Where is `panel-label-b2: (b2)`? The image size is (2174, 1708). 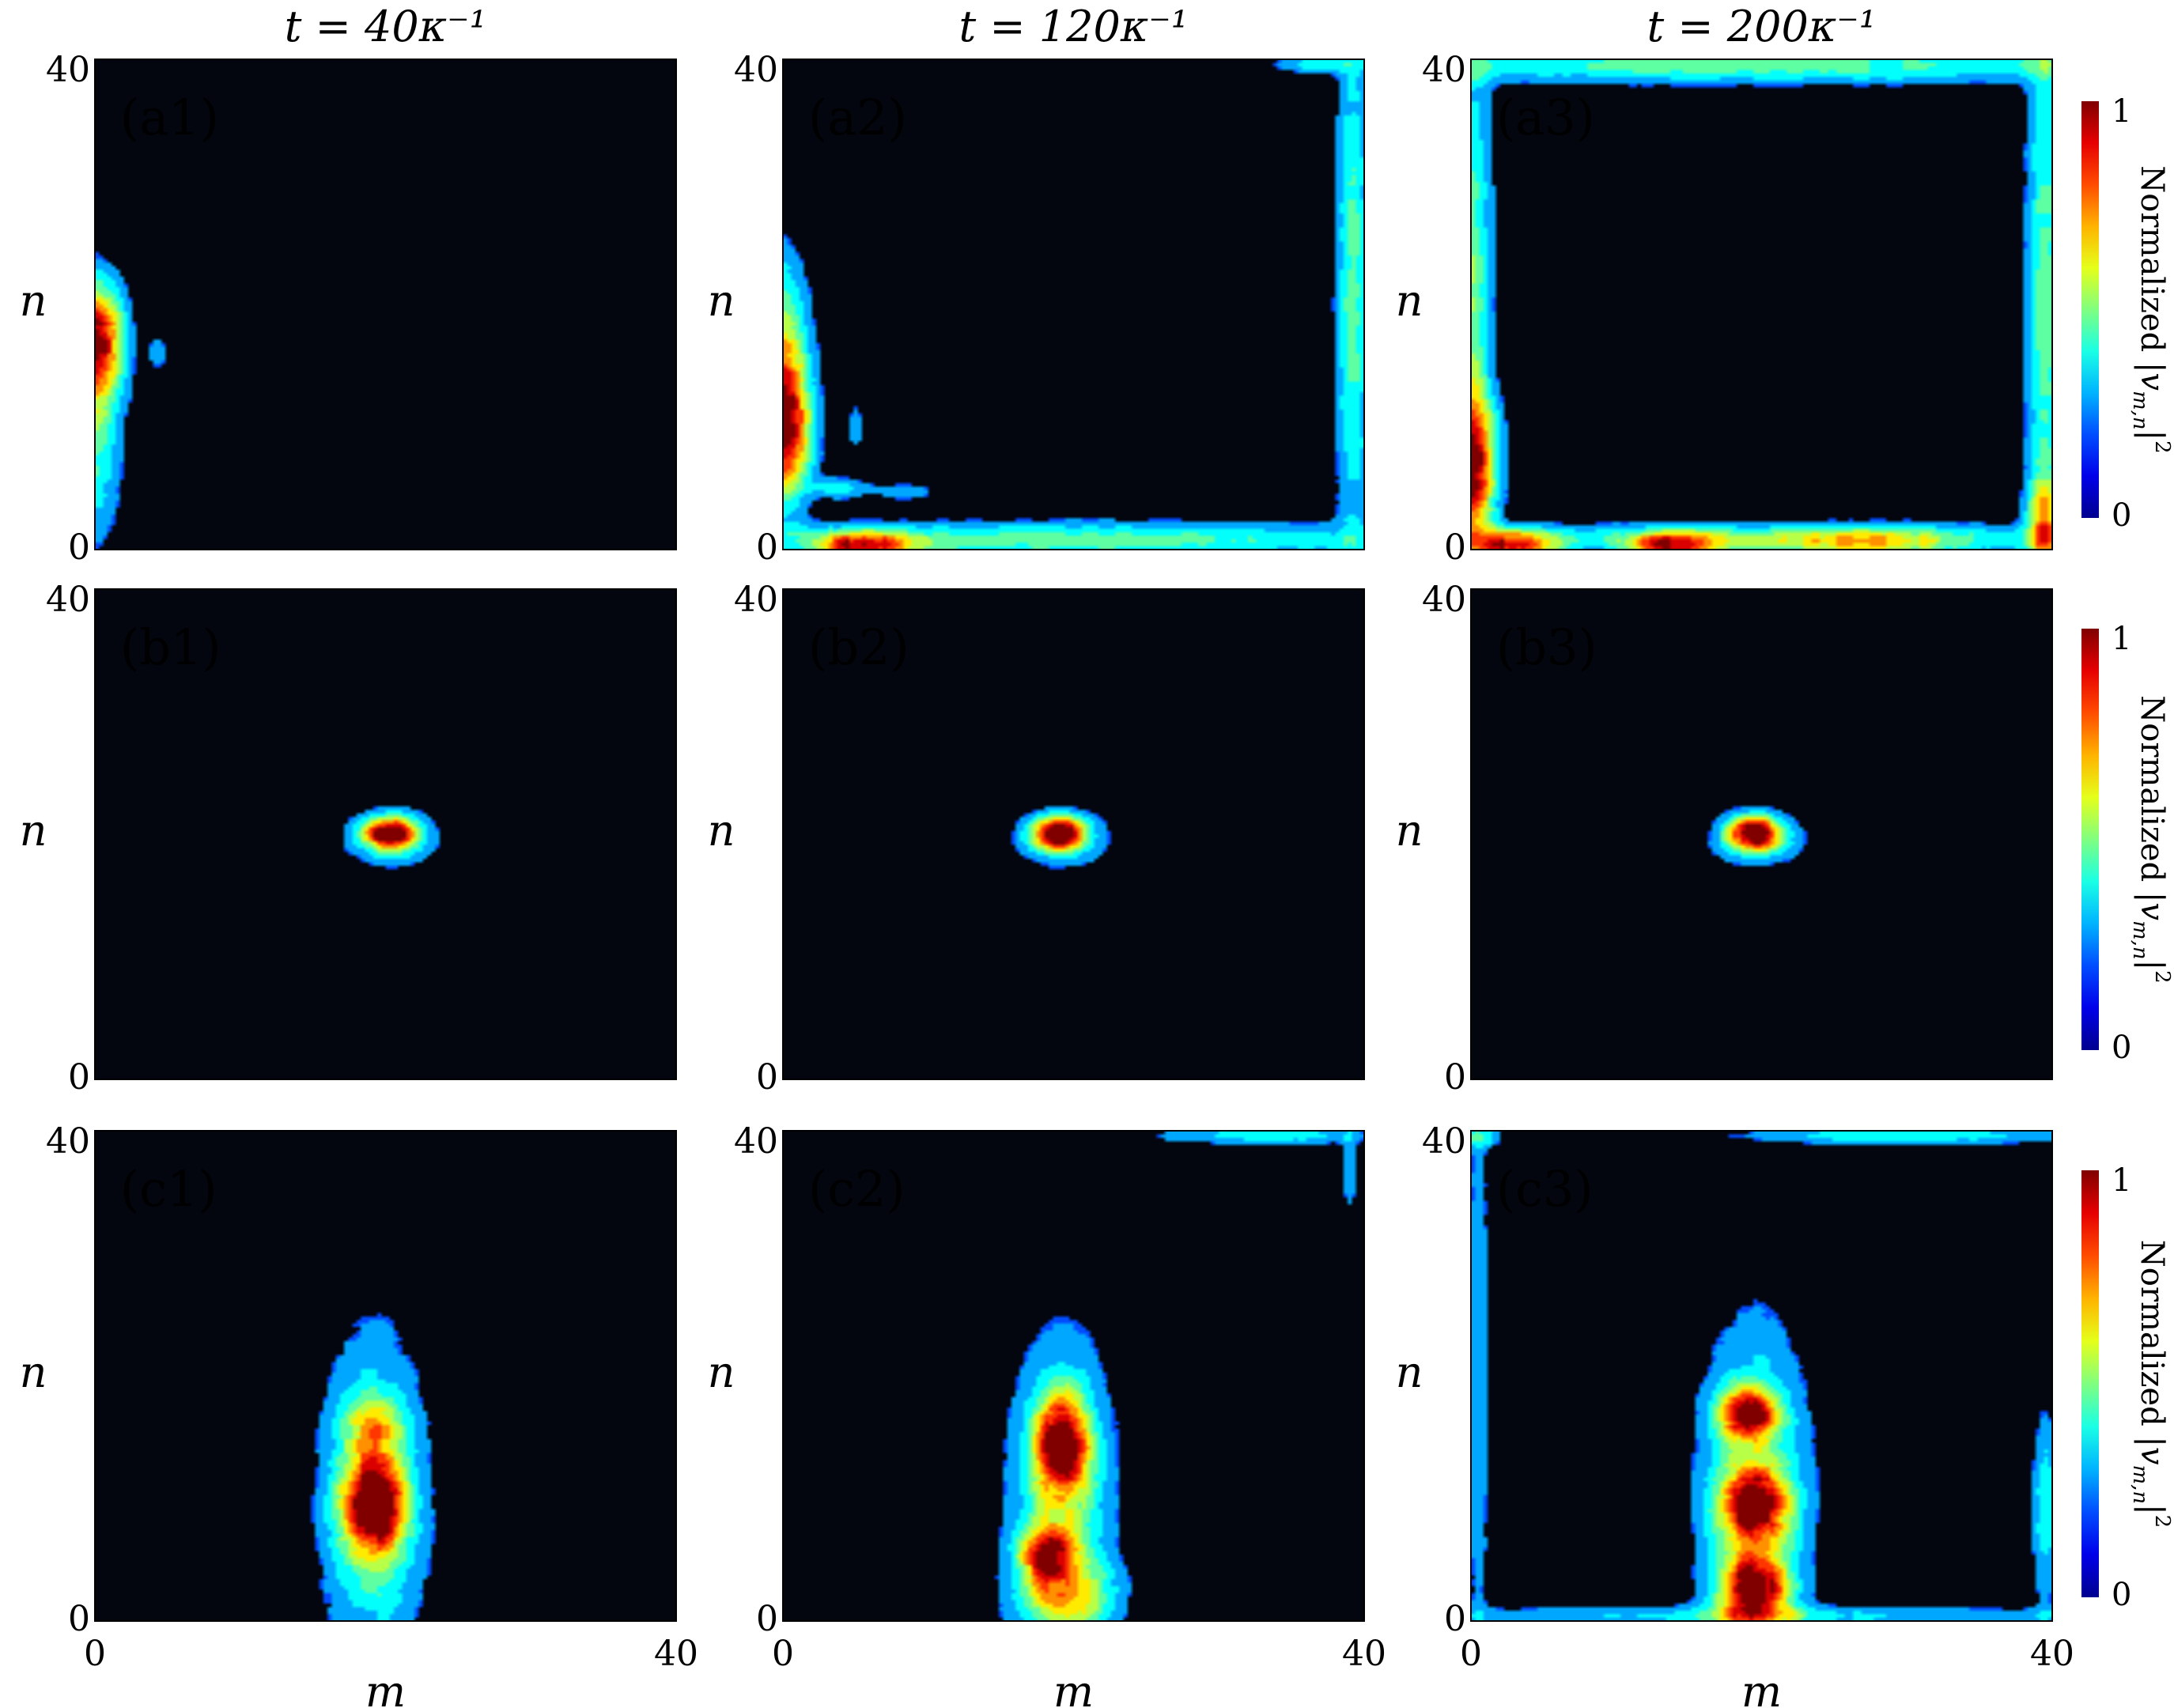
panel-label-b2: (b2) is located at coordinates (859, 647).